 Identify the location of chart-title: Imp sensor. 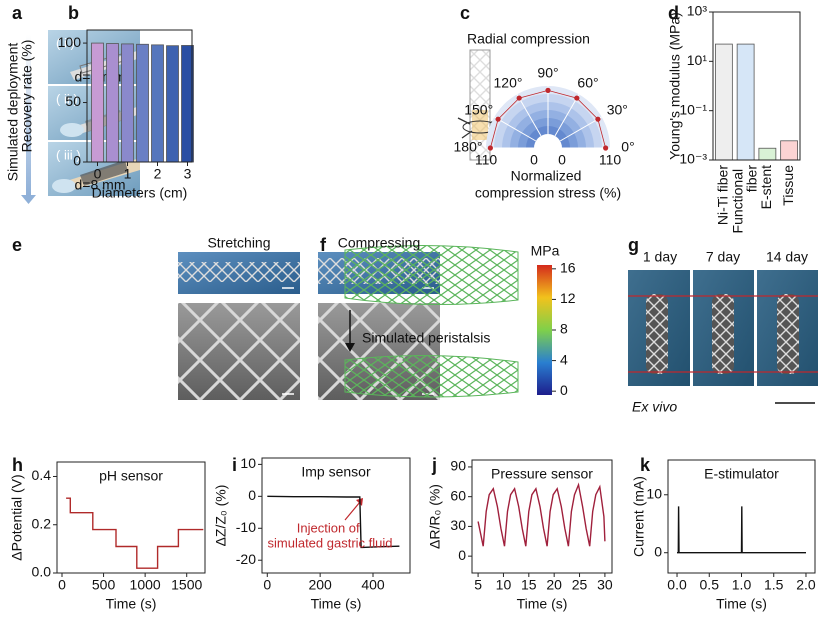
(336, 472).